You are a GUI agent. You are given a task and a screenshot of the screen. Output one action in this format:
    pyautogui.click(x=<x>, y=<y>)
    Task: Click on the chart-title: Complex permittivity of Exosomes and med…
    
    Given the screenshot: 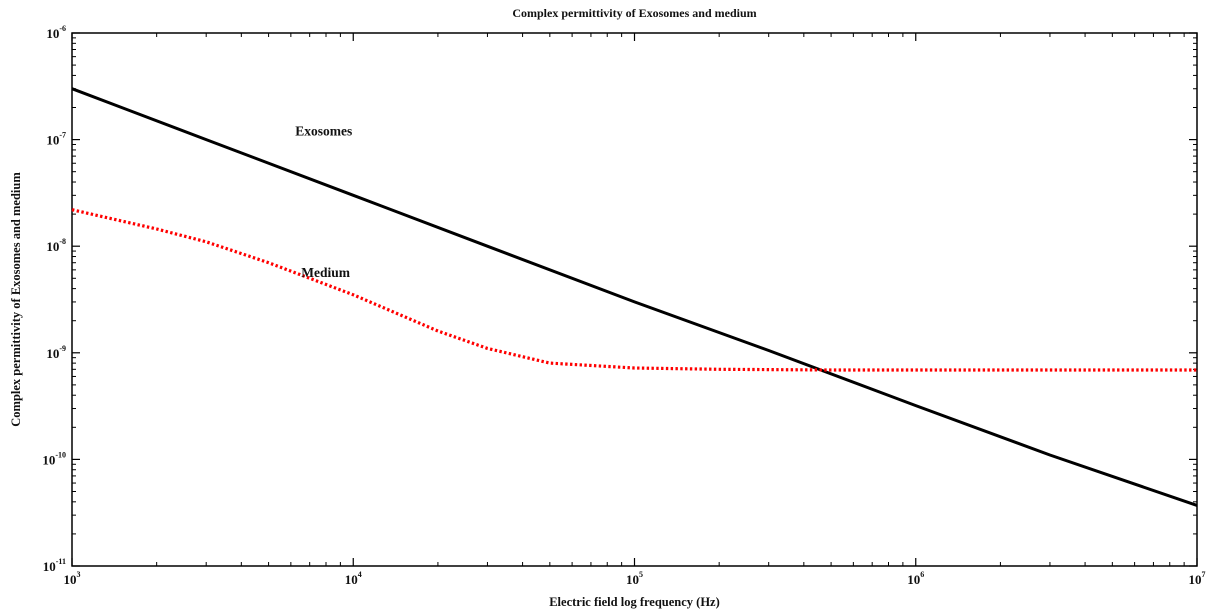 What is the action you would take?
    pyautogui.click(x=634, y=13)
    